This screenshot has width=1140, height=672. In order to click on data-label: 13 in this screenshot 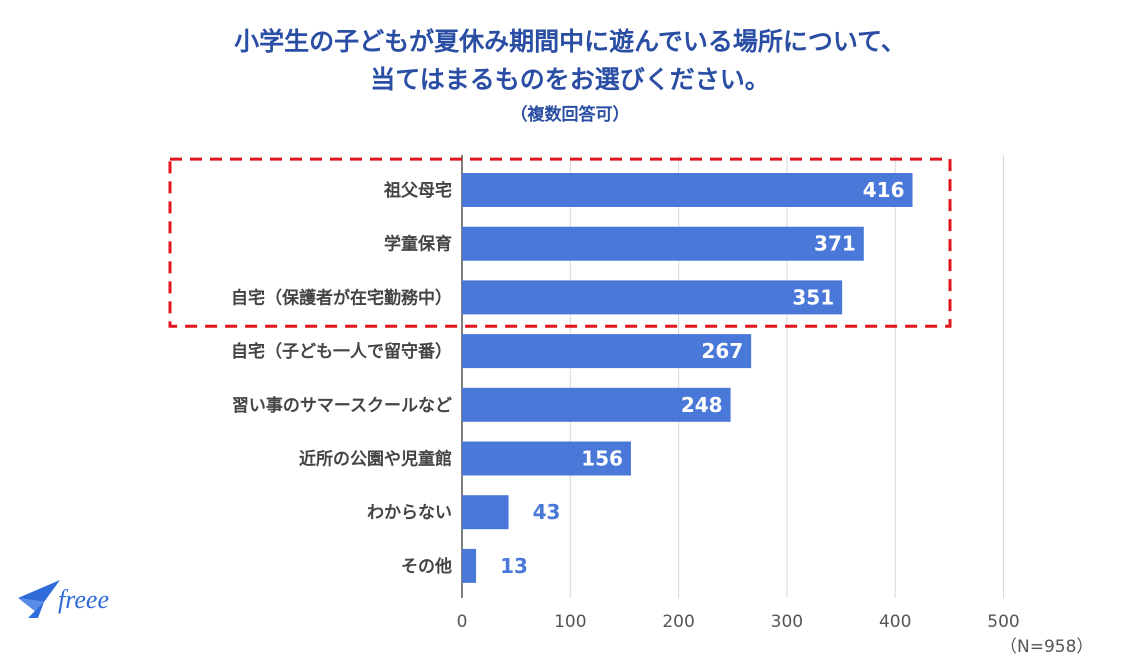, I will do `click(514, 566)`.